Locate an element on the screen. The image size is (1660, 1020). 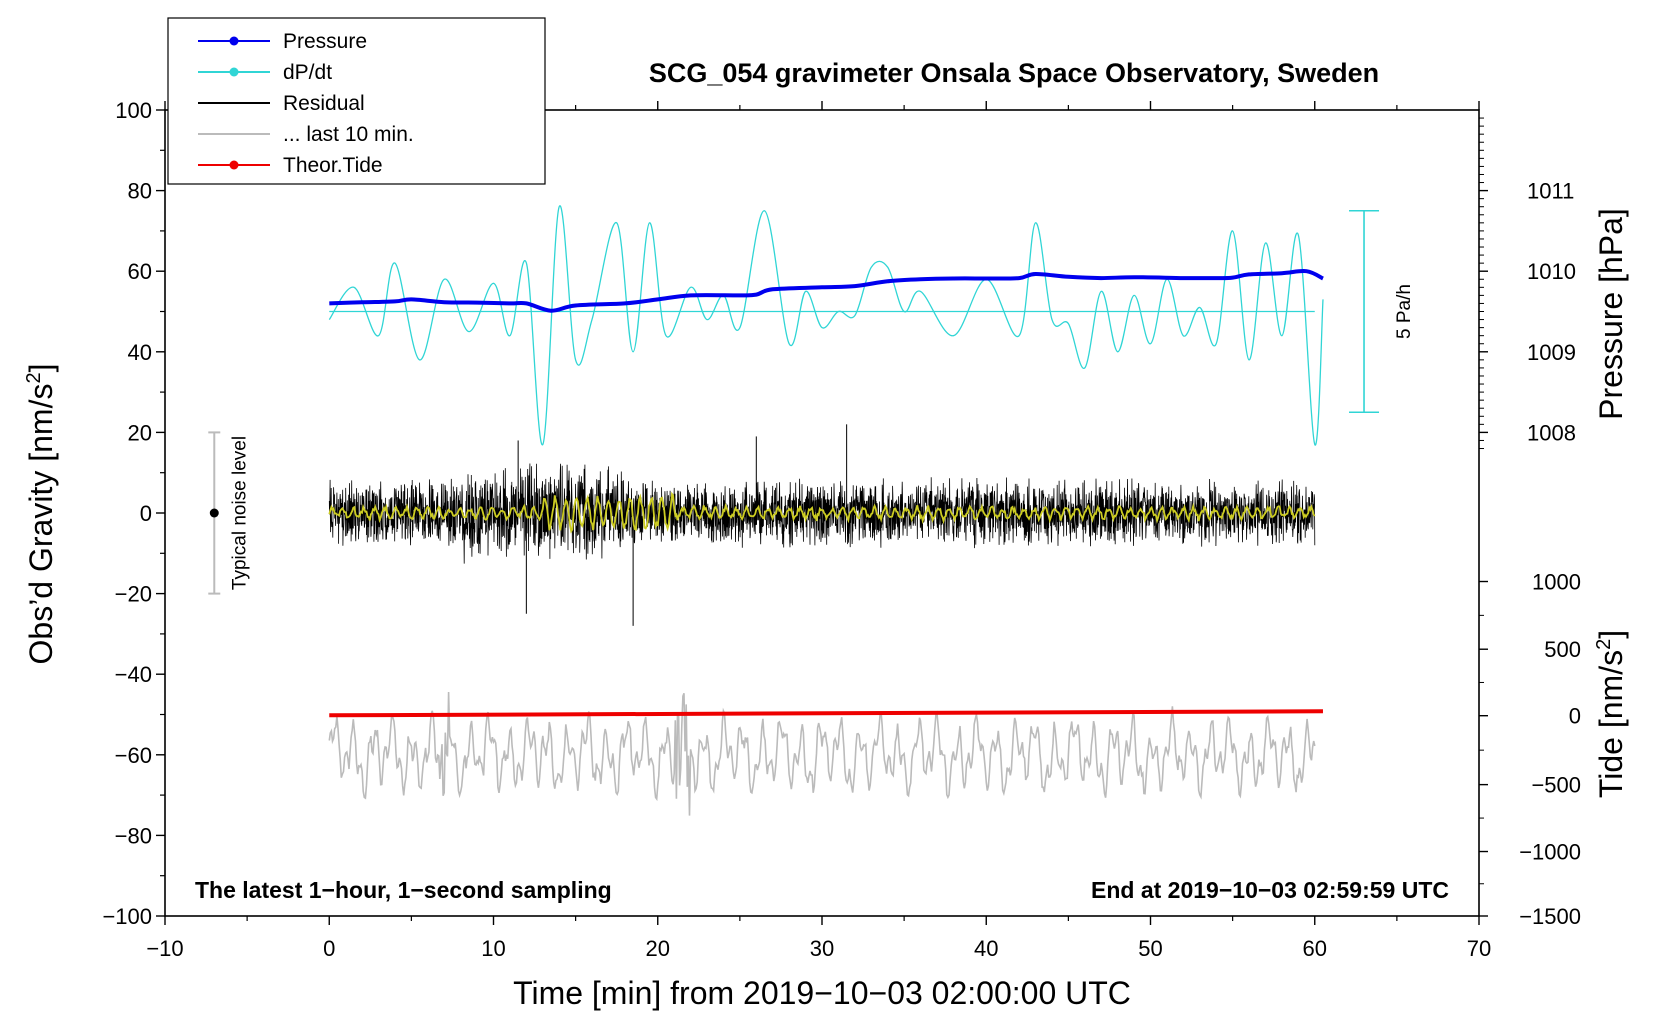
y-axis-title-left-text: Obs’d Gravity [nm/s is located at coordinates (41, 524).